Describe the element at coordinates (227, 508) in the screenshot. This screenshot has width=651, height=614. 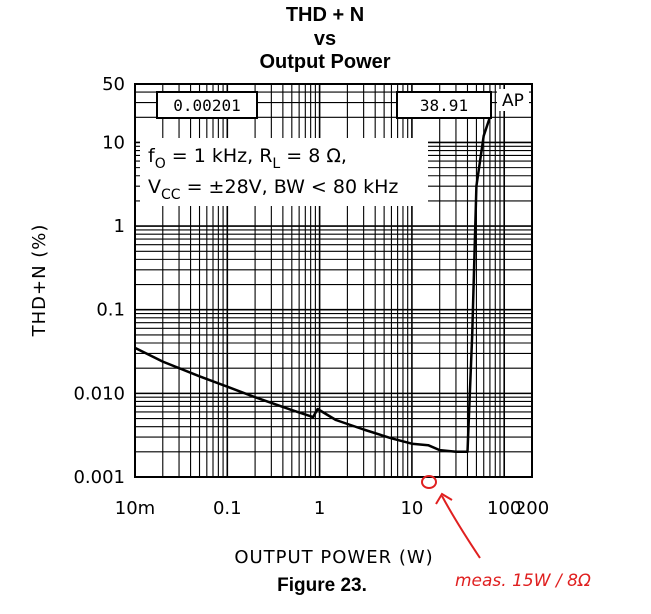
I see `x-tick-label: 0.1` at that location.